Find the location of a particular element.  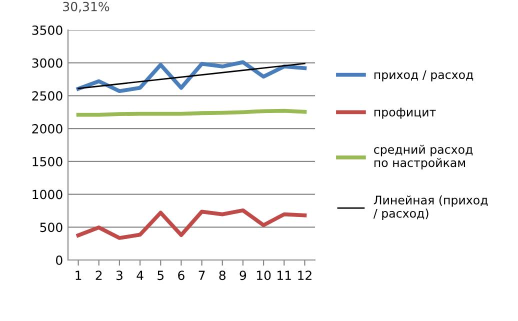

x-tick-label: 3 is located at coordinates (119, 275).